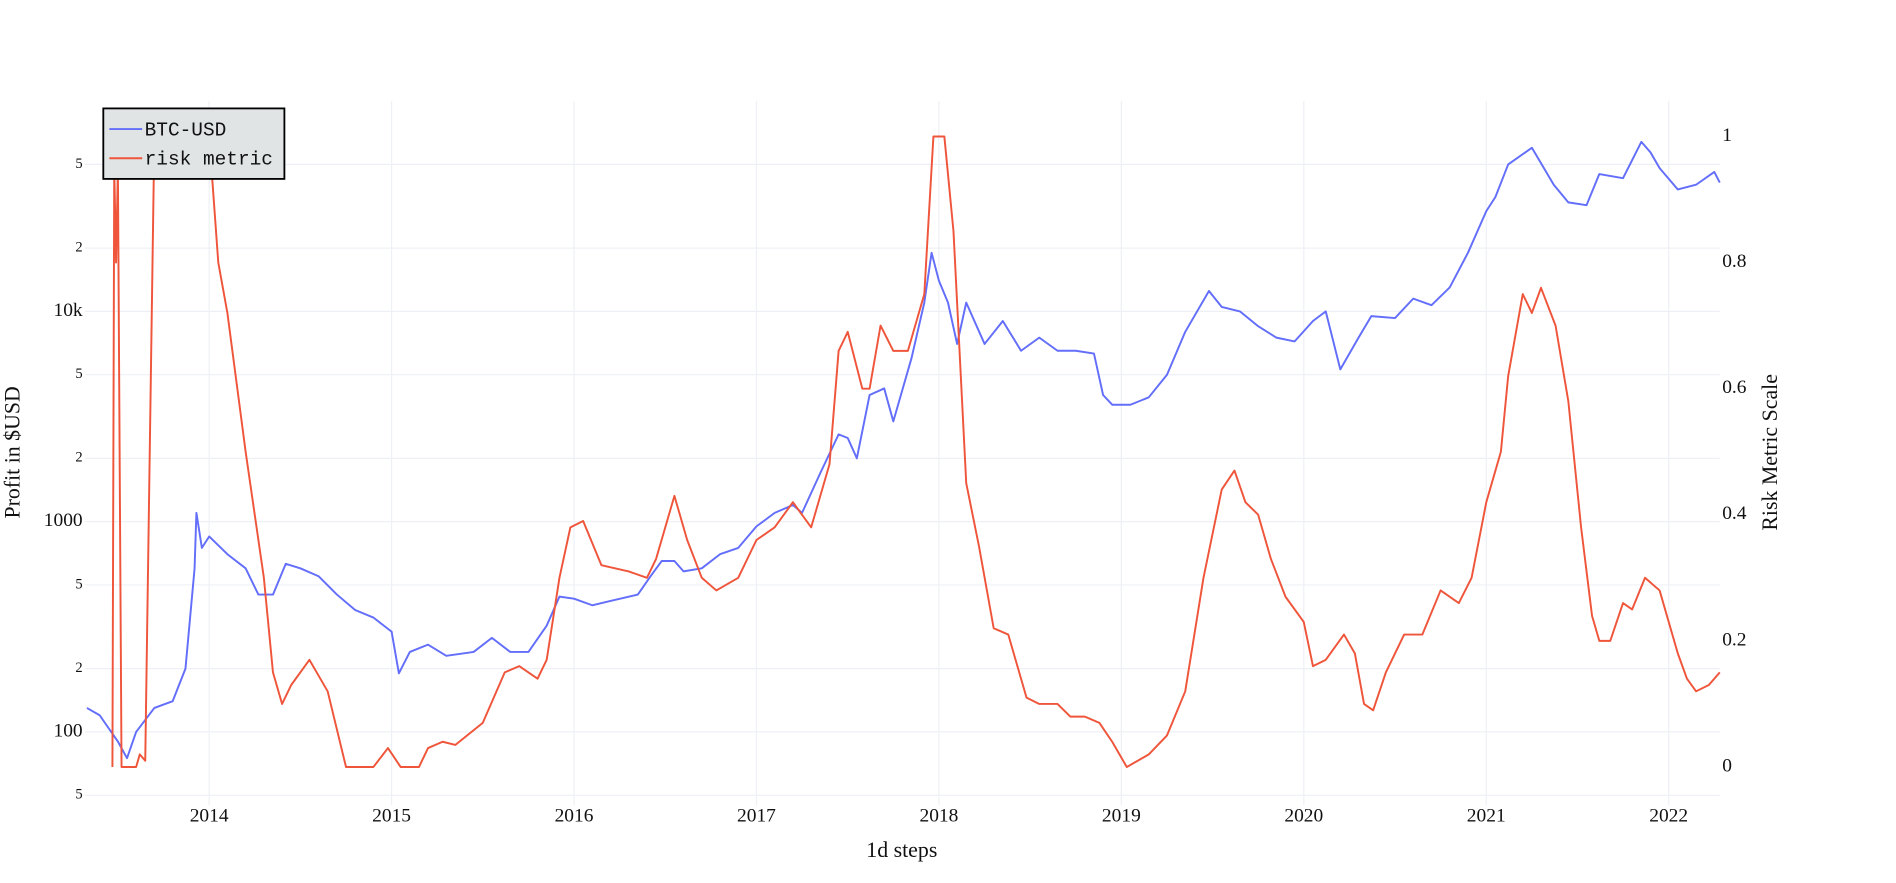 This screenshot has width=1896, height=883. Describe the element at coordinates (391, 815) in the screenshot. I see `x-tick-label: 2015` at that location.